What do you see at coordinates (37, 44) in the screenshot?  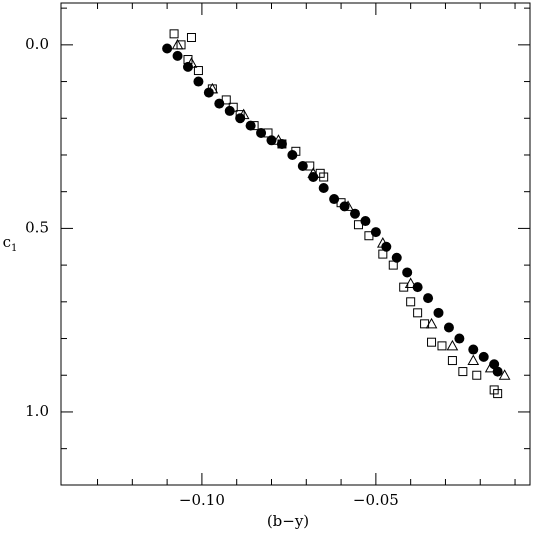 I see `y-tick-label: 0.0` at bounding box center [37, 44].